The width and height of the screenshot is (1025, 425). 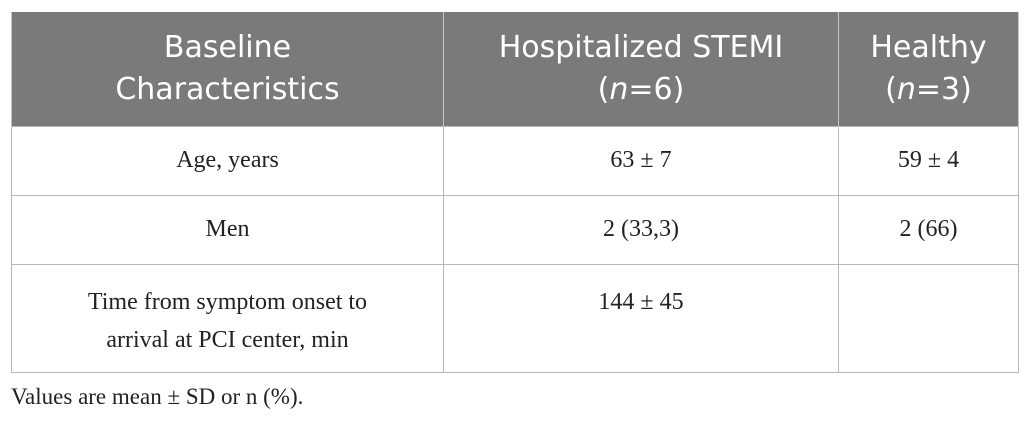 I want to click on header-hospitalized-stemi: Hospitalized STEMI (n=6), so click(x=641, y=69).